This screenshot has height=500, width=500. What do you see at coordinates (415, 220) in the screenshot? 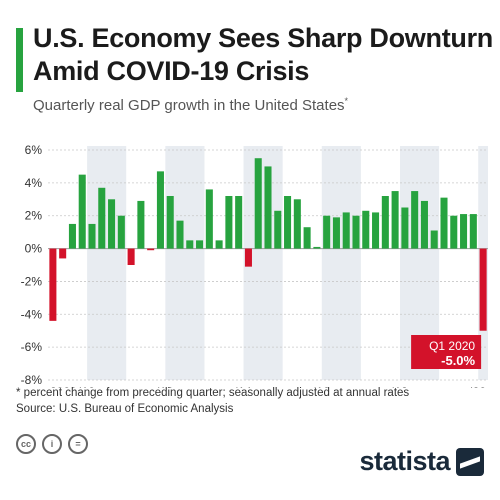
I see `bar-2018-q2` at bounding box center [415, 220].